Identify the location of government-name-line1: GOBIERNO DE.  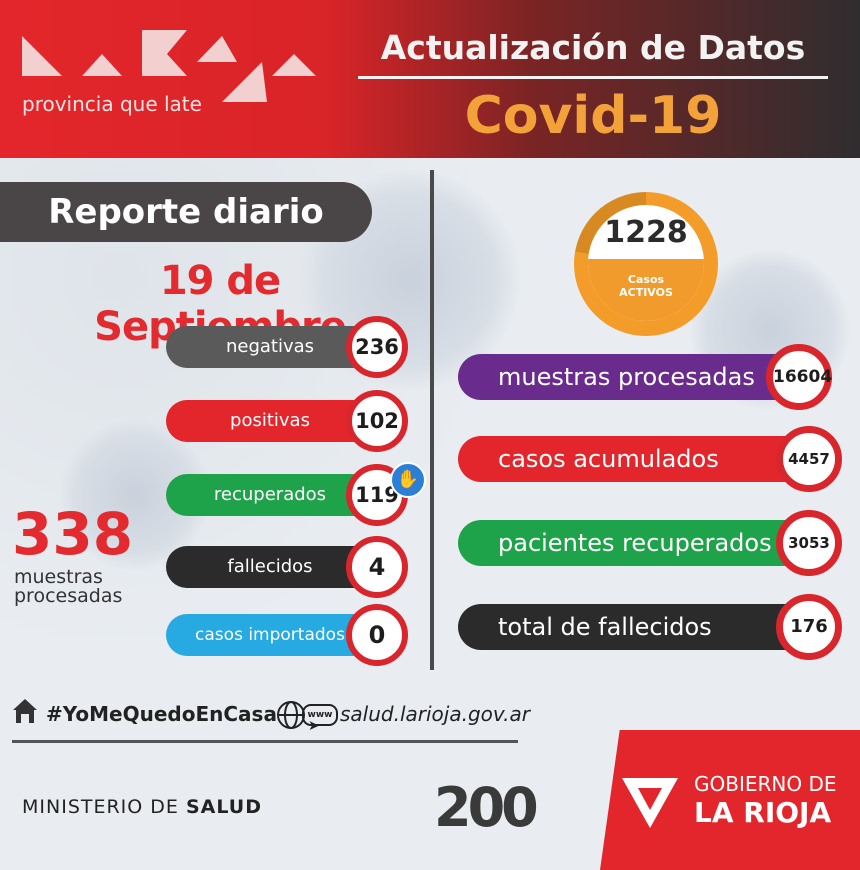
(765, 784).